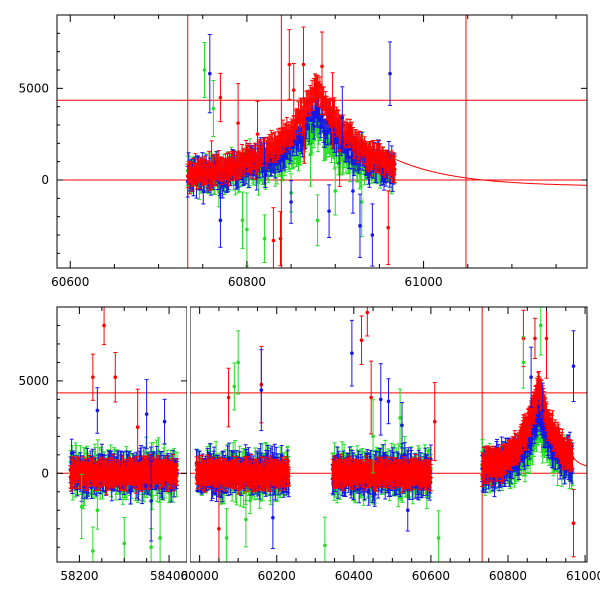 This screenshot has height=600, width=600. I want to click on axis-break, so click(188, 434).